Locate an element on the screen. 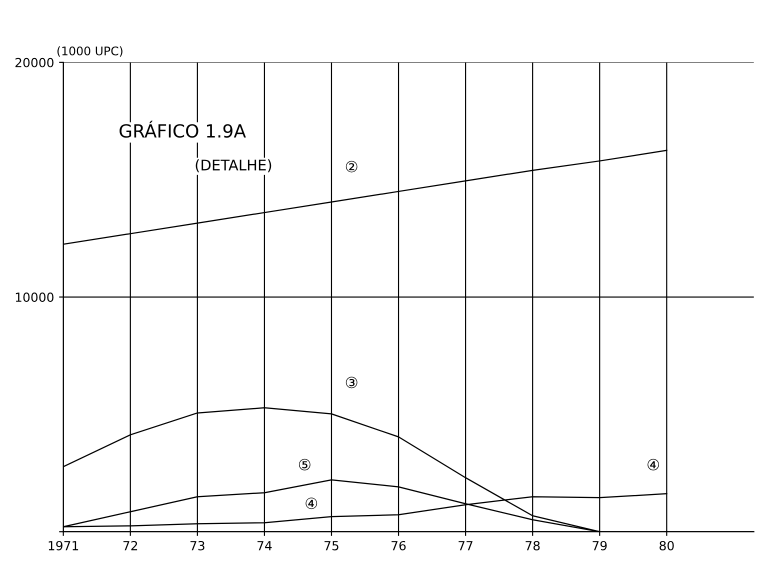 This screenshot has height=583, width=763. x-tick-label: 75 is located at coordinates (331, 545).